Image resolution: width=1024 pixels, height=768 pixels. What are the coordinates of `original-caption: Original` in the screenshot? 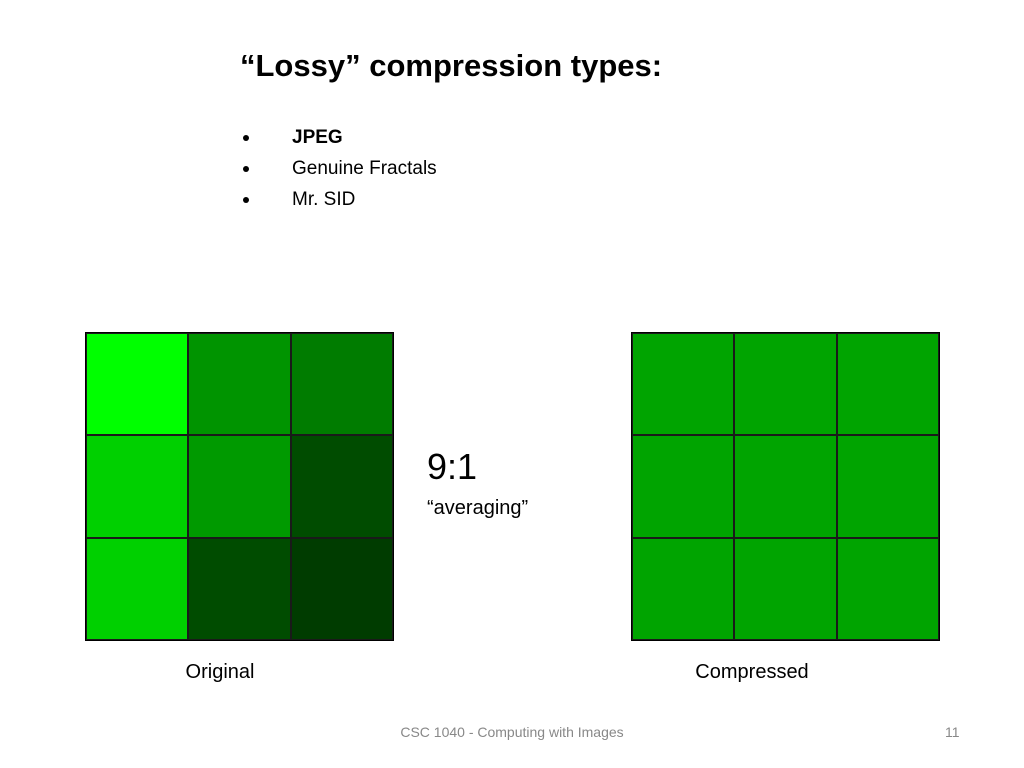 It's located at (220, 672).